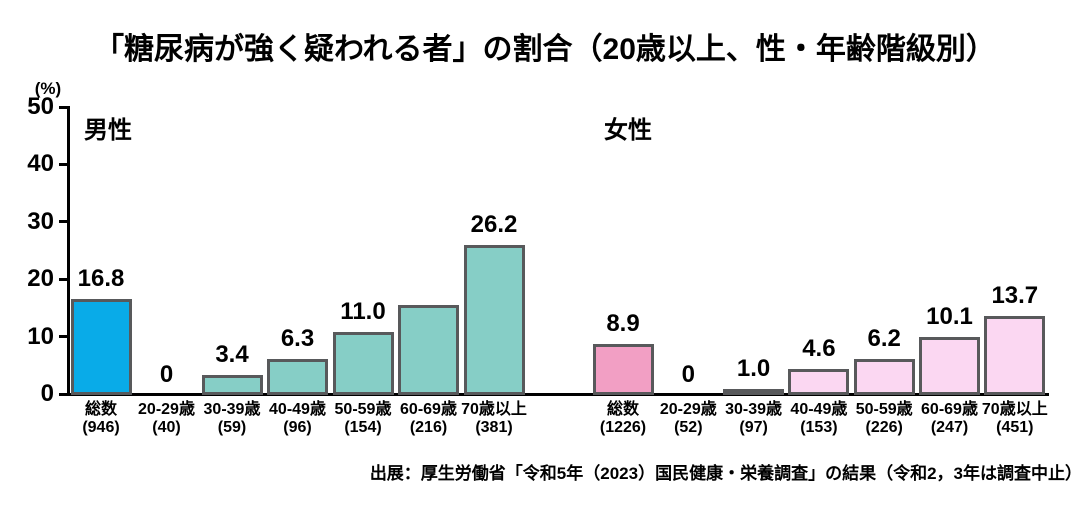  Describe the element at coordinates (628, 130) in the screenshot. I see `group-label-female: 女性` at that location.